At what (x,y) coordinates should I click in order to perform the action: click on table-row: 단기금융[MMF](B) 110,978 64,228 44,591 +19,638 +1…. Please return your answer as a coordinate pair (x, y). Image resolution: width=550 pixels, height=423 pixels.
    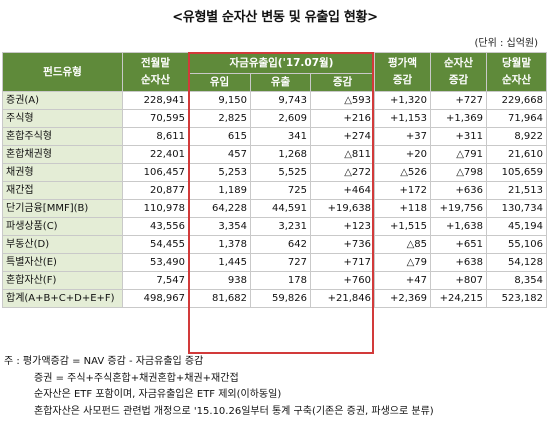
    Looking at the image, I should click on (274, 208).